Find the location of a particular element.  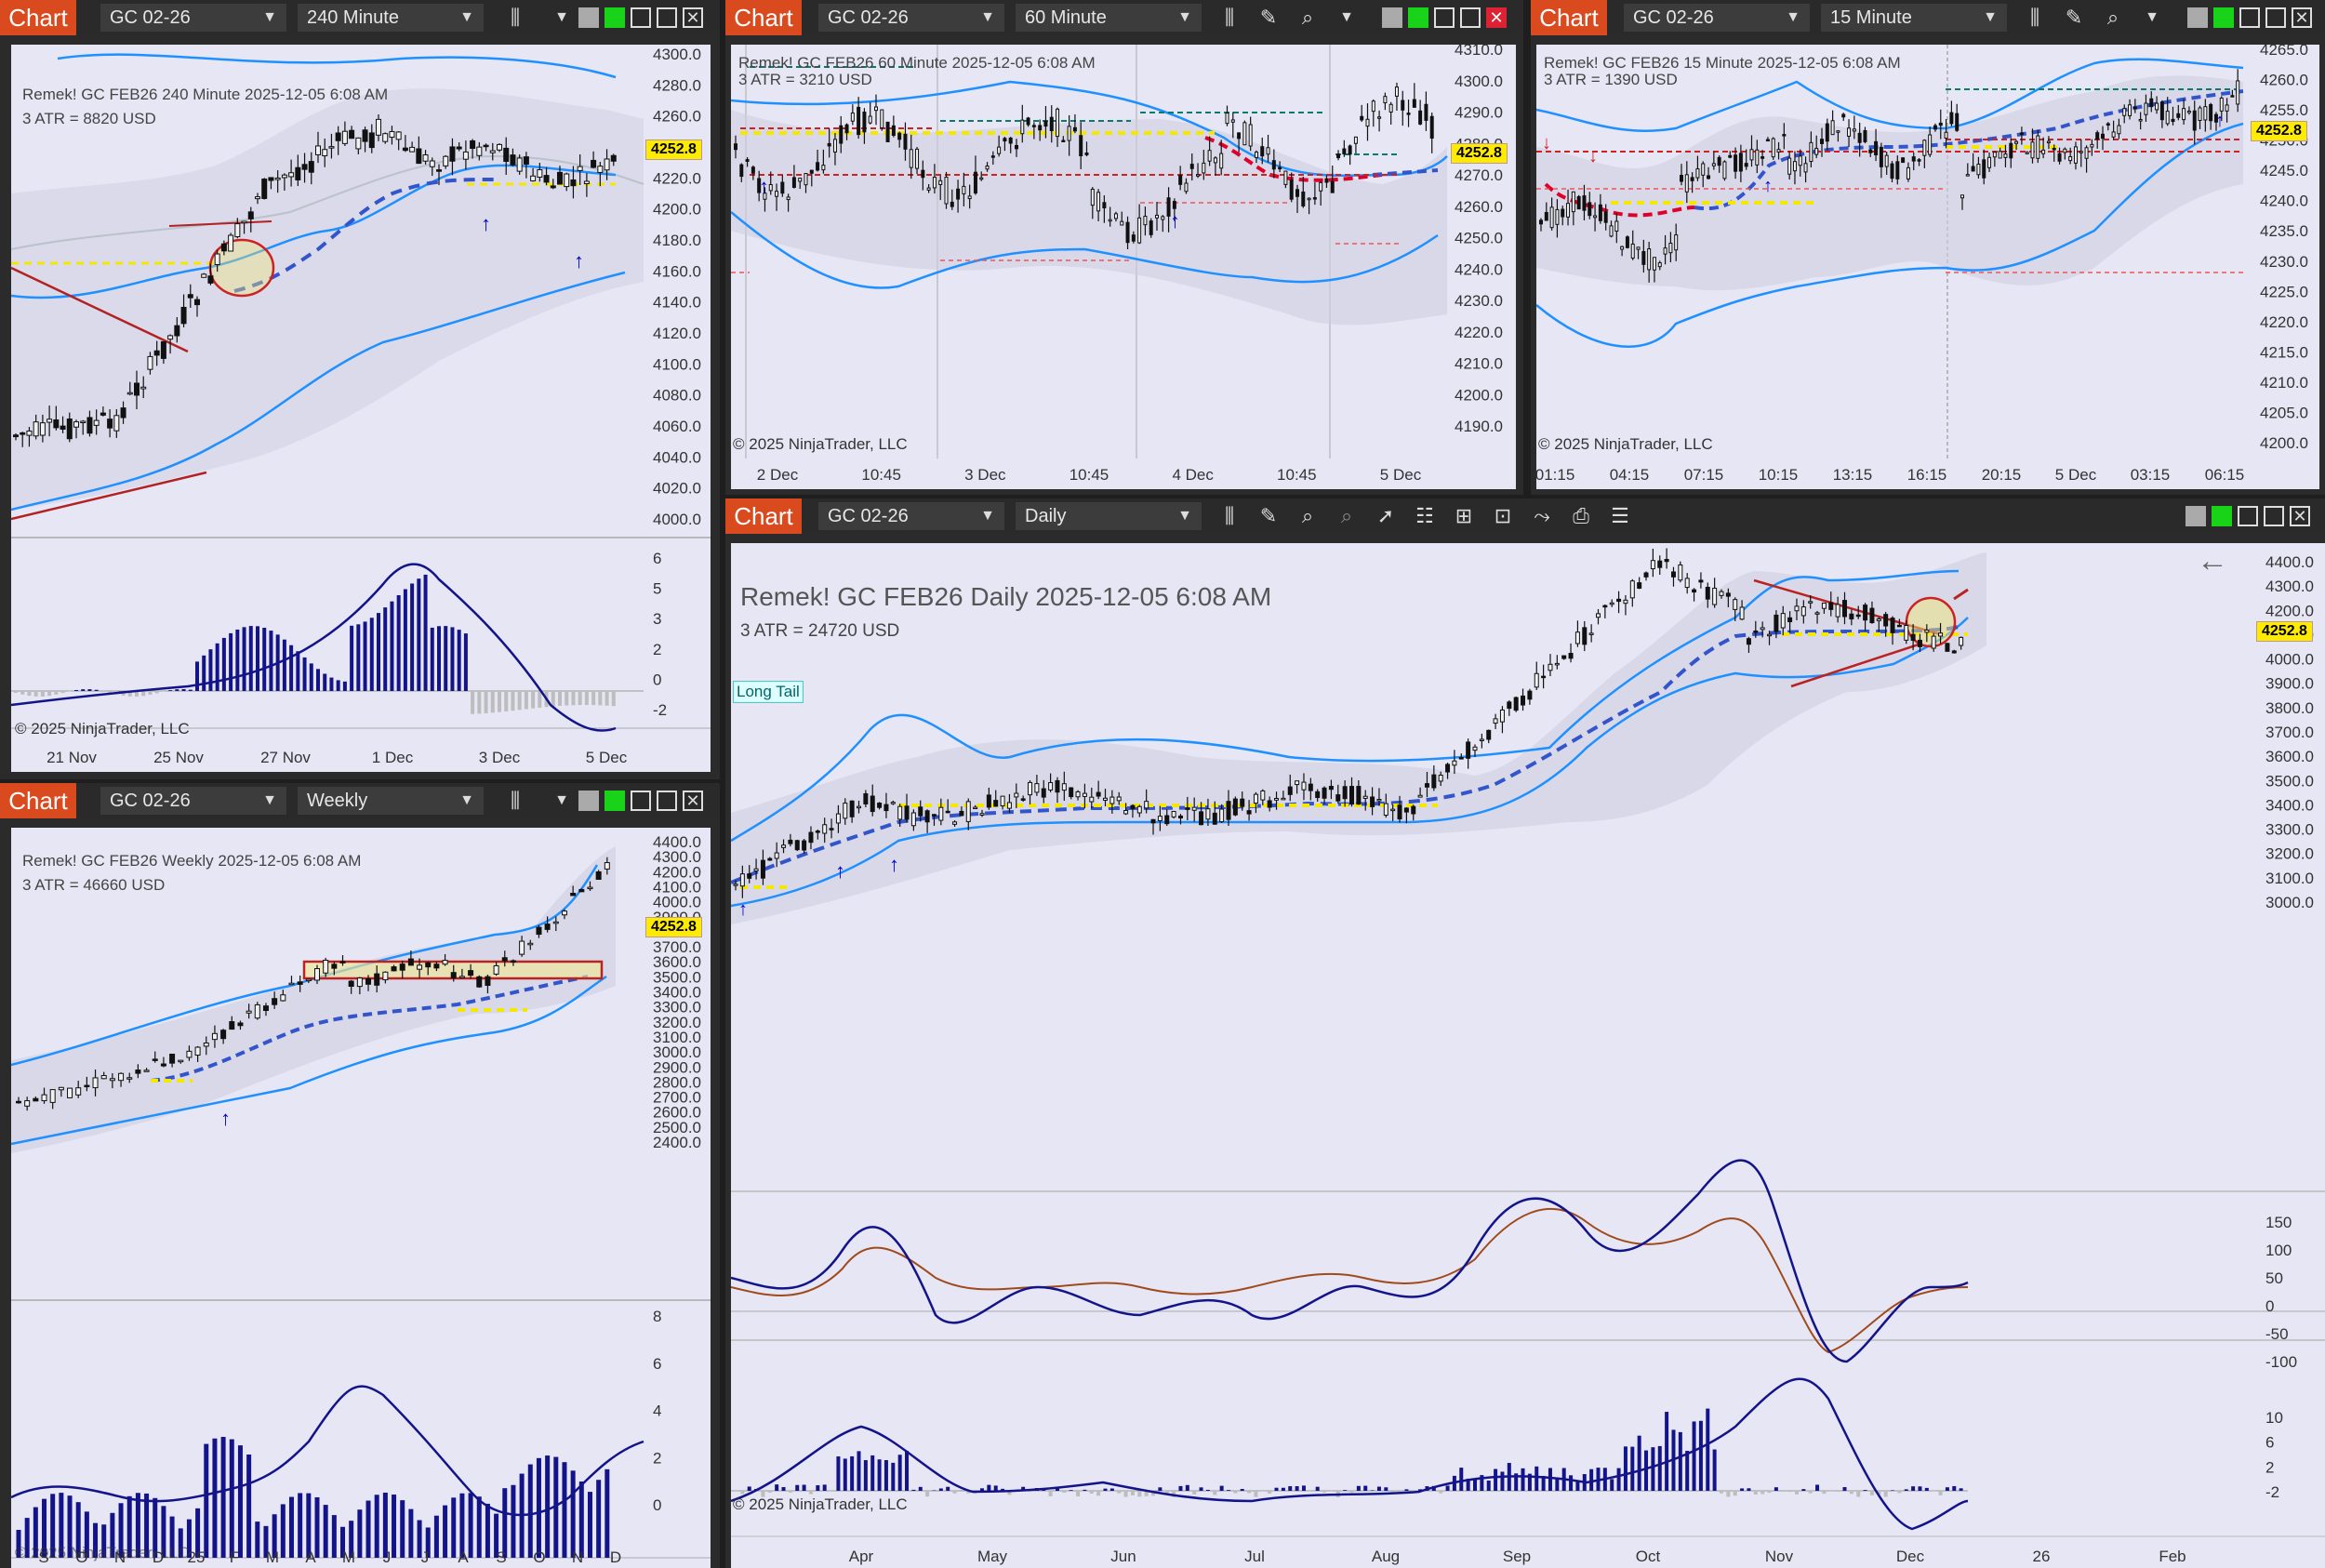

interval-selector: 240 Minute ▼ is located at coordinates (391, 18).